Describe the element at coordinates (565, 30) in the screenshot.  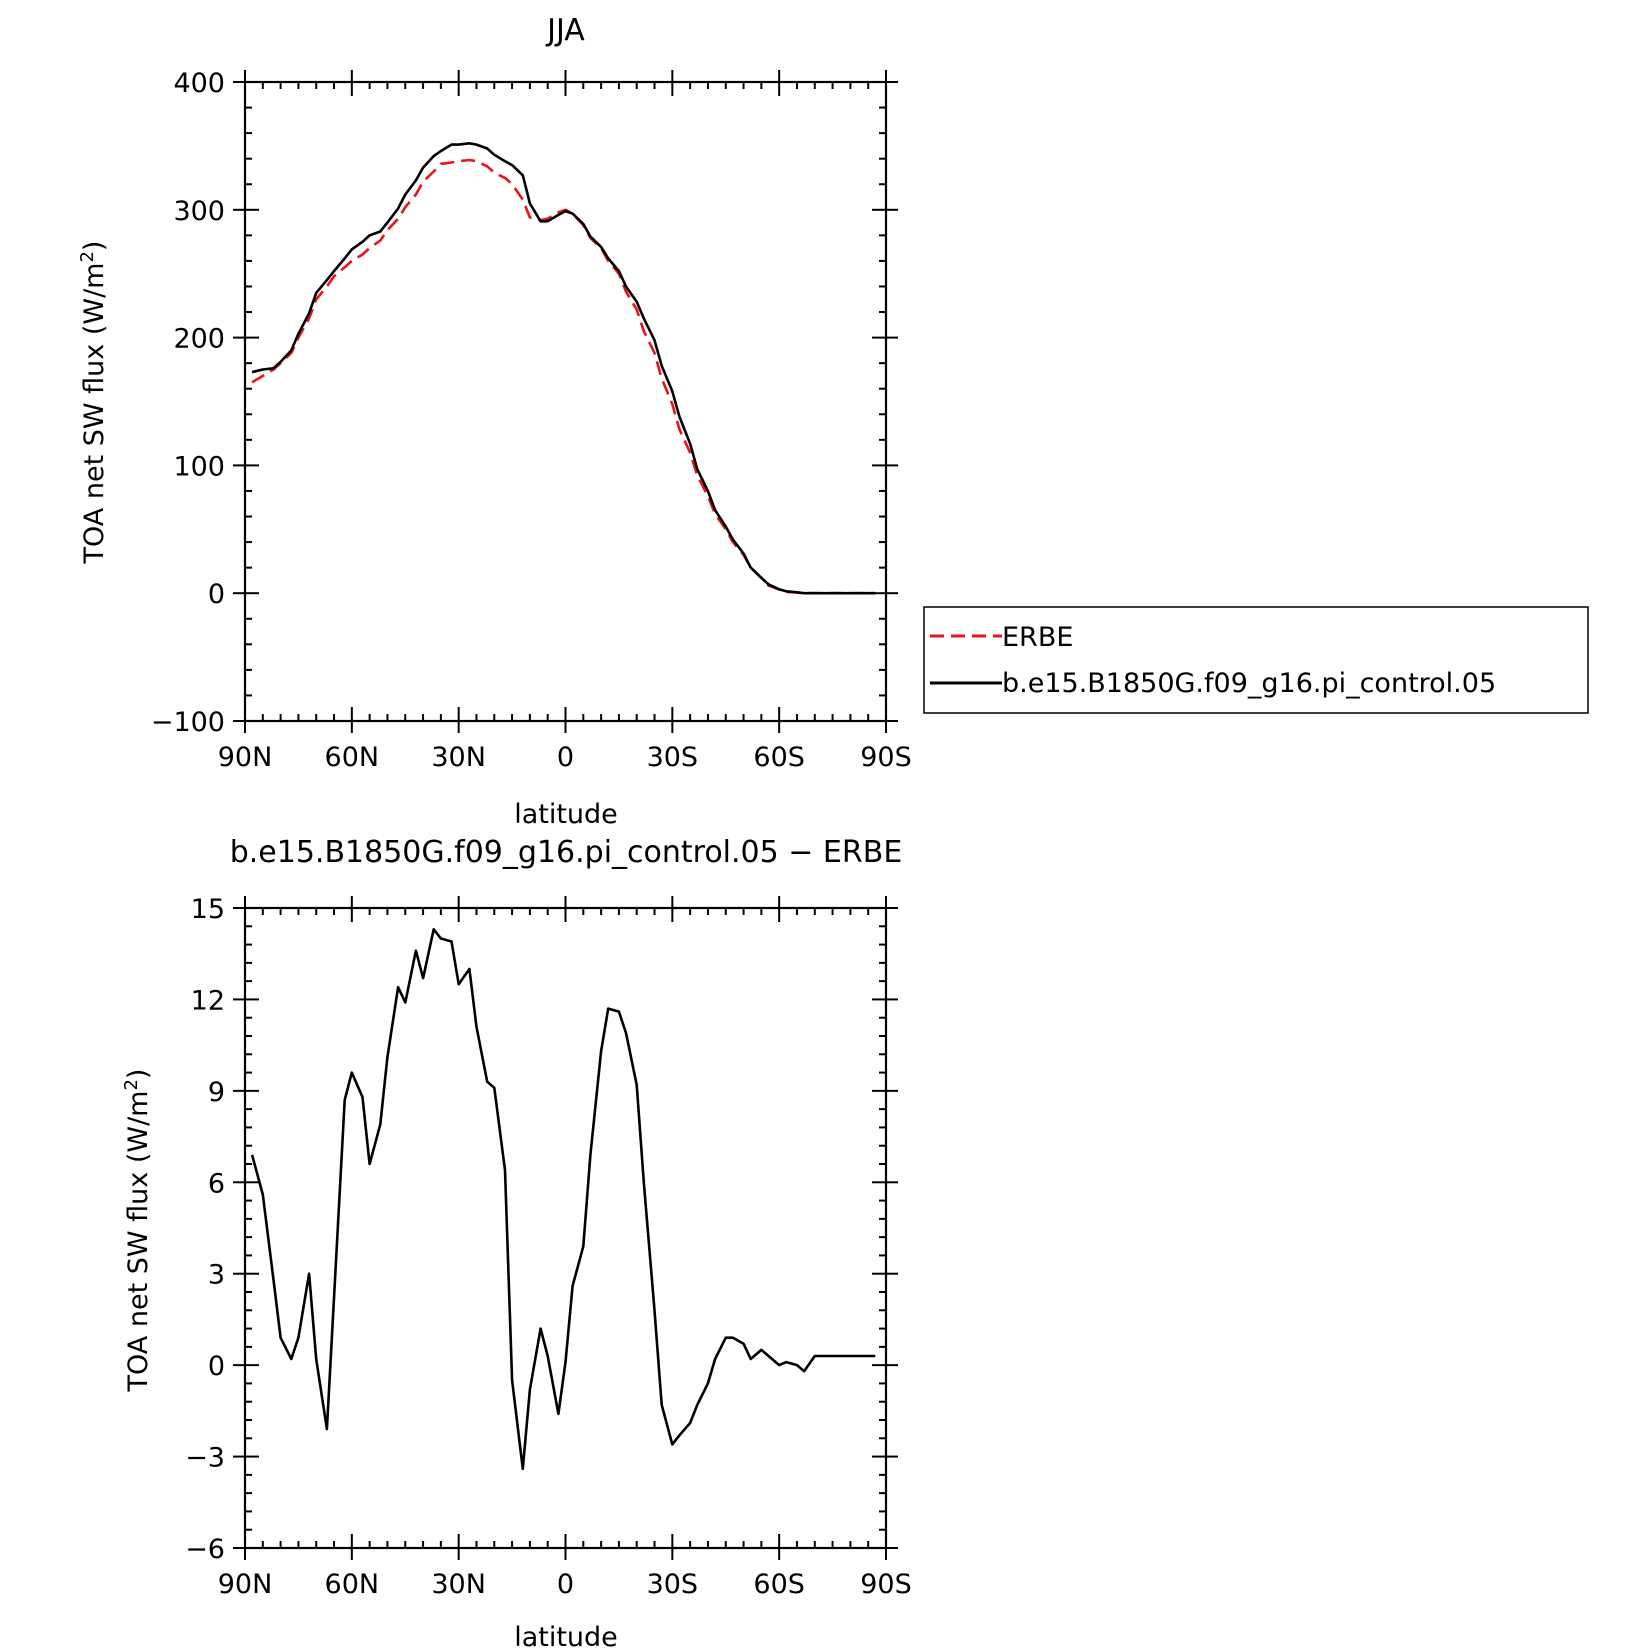
I see `top-panel-title: JJA` at that location.